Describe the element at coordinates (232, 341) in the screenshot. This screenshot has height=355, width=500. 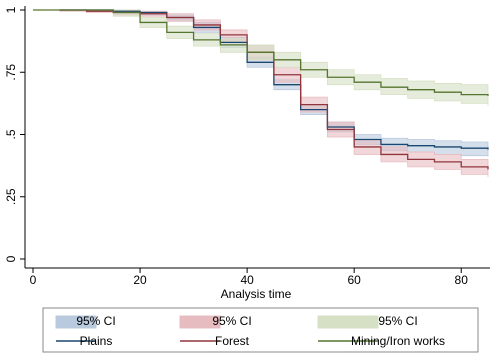
I see `legend-label: Forest` at that location.